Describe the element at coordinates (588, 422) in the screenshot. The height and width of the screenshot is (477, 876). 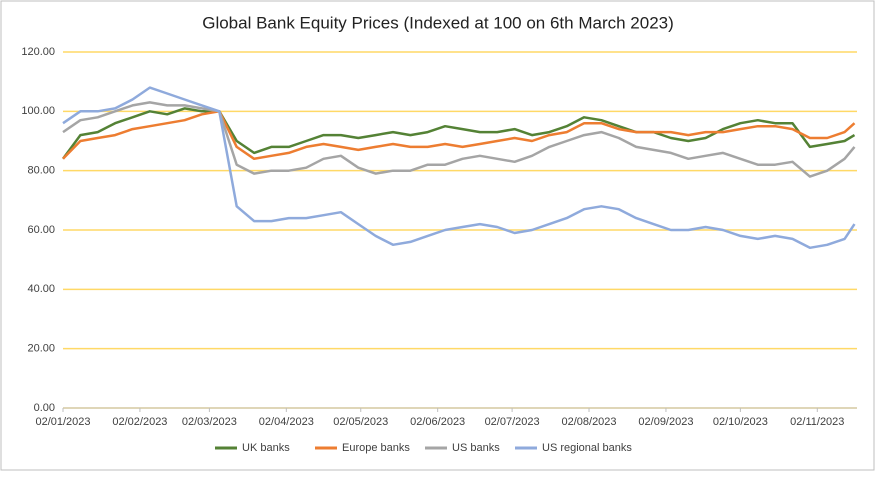
I see `x-tick-label: 02/08/2023` at that location.